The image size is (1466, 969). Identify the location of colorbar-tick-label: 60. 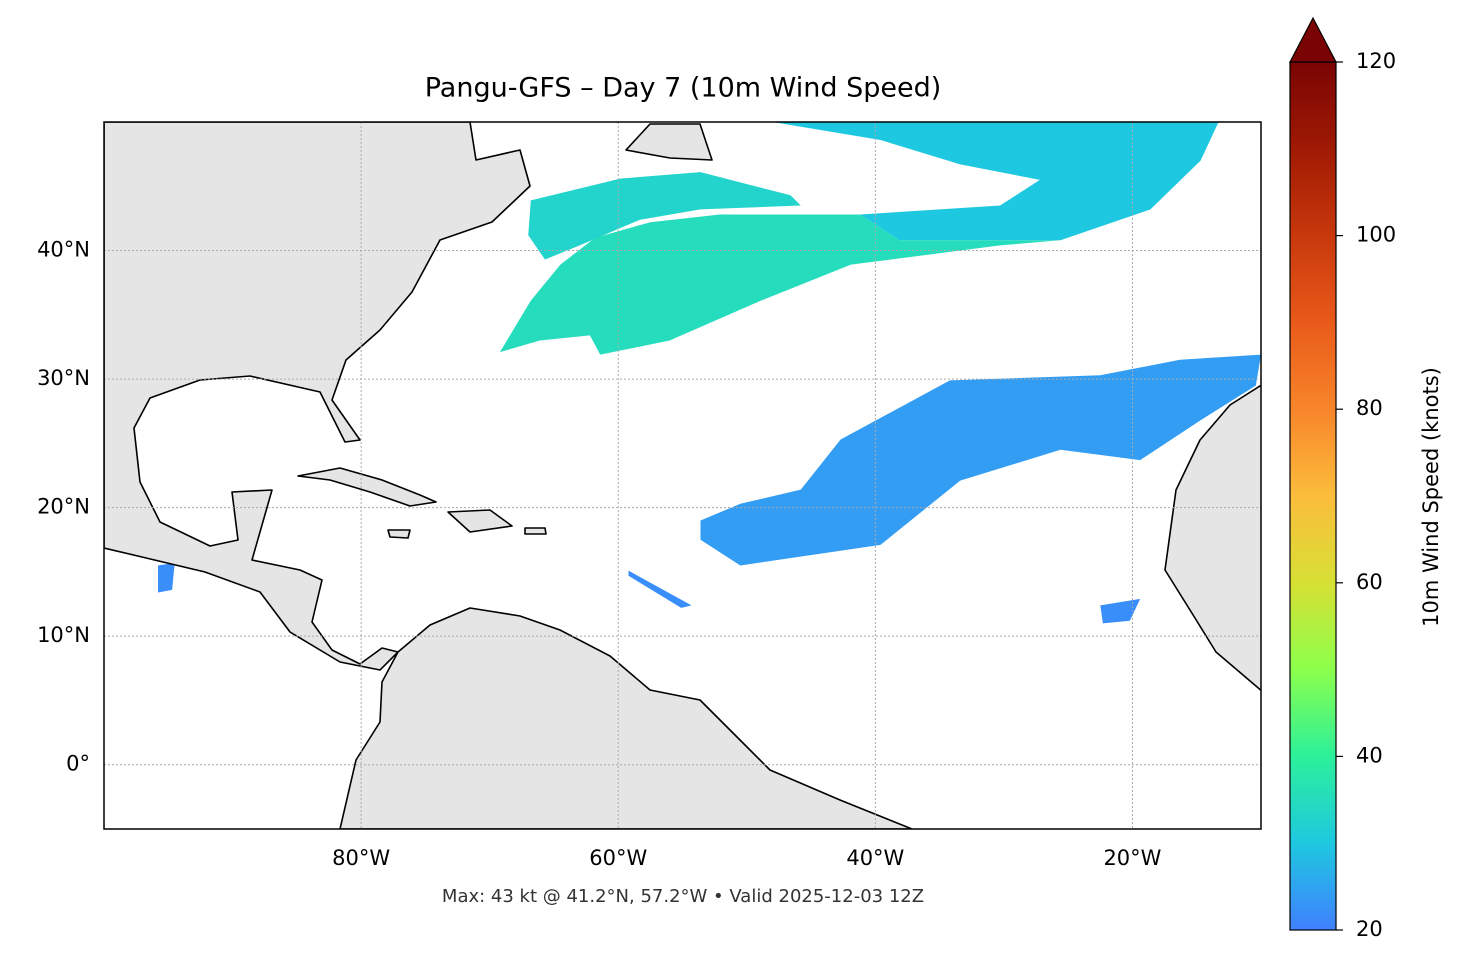
(1369, 582).